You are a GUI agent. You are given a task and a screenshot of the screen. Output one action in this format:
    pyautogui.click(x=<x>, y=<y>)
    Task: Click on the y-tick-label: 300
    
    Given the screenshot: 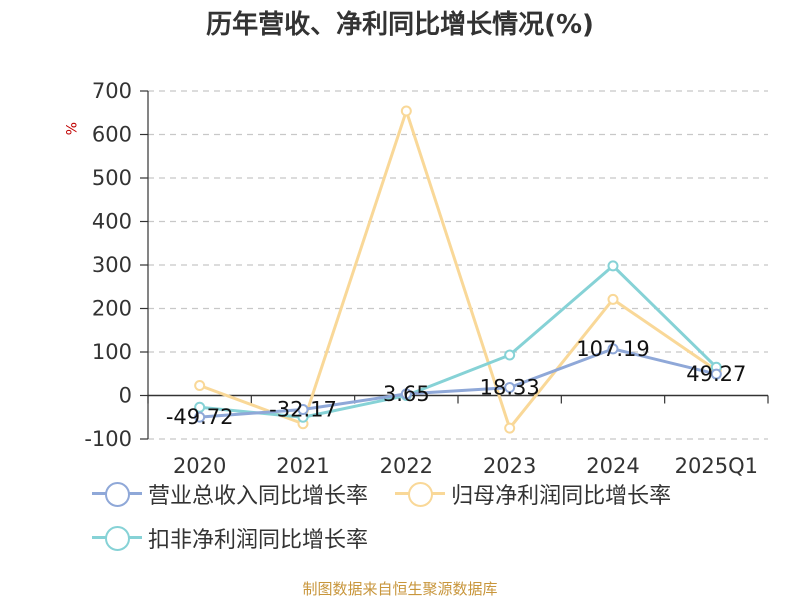 What is the action you would take?
    pyautogui.click(x=112, y=265)
    